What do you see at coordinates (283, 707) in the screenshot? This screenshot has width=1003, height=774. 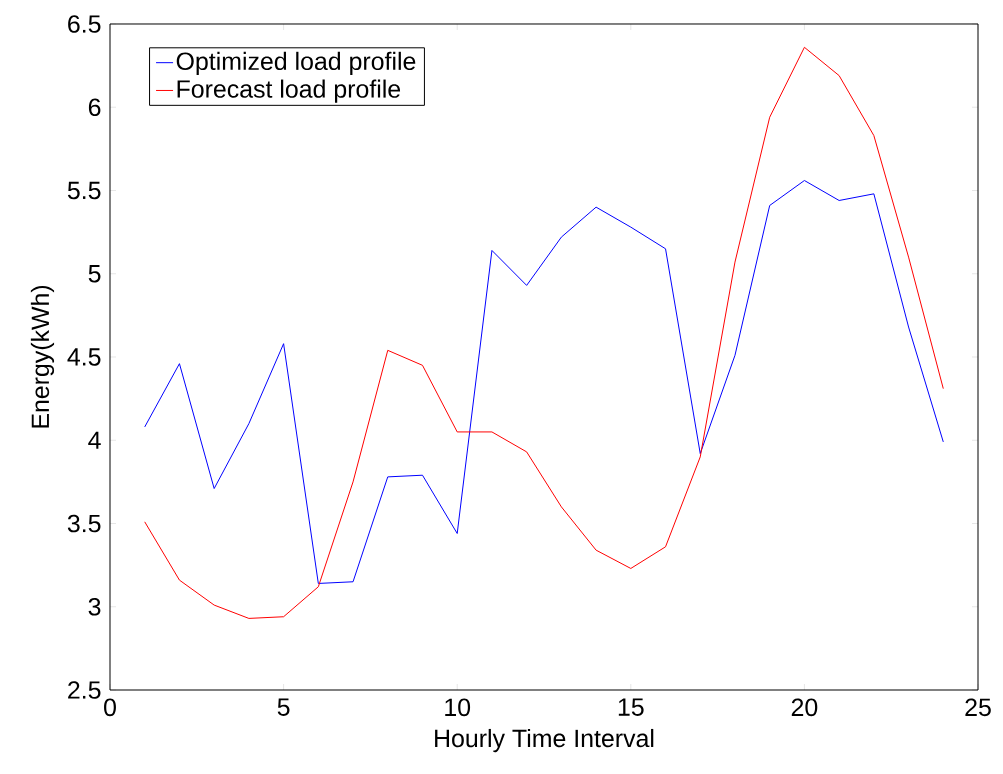 I see `x-tick-label: 5` at bounding box center [283, 707].